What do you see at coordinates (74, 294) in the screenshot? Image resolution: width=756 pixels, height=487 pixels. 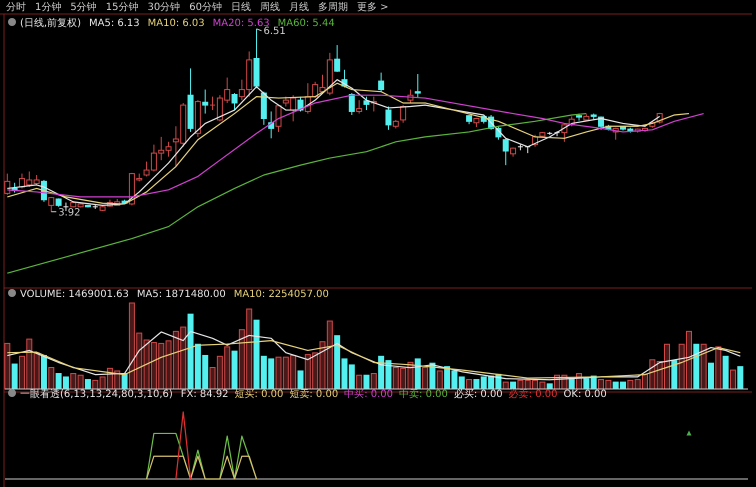 I see `chart-title: VOLUME: 1469001.63` at bounding box center [74, 294].